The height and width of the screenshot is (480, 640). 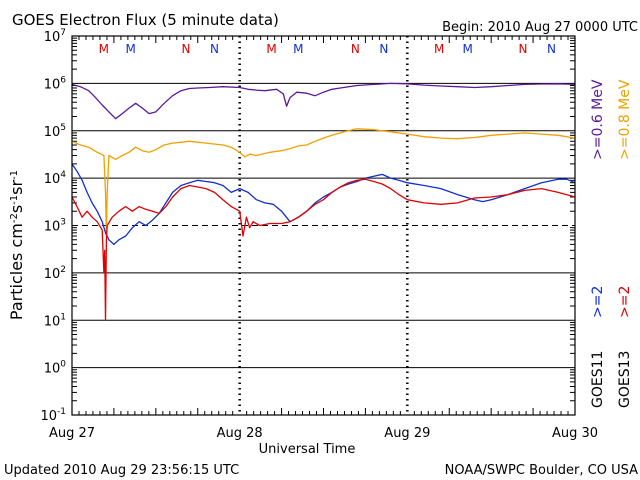 I want to click on y-axis-label: Particles cm-2s-1sr-1, so click(x=16, y=245).